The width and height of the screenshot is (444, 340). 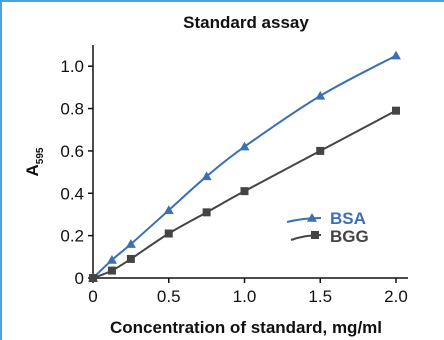 I want to click on x-tick-label: 1.5, so click(x=320, y=296).